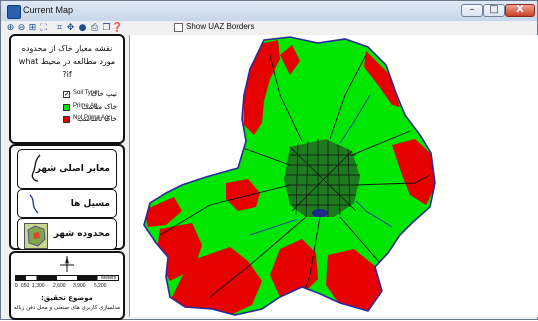 Image resolution: width=538 pixels, height=321 pixels. What do you see at coordinates (82, 27) in the screenshot?
I see `globe-icon: ●` at bounding box center [82, 27].